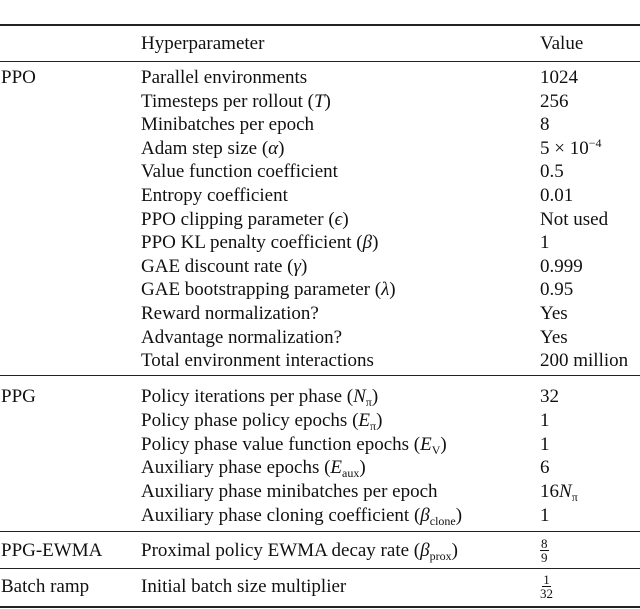  What do you see at coordinates (552, 172) in the screenshot?
I see `value-cell: 0.5` at bounding box center [552, 172].